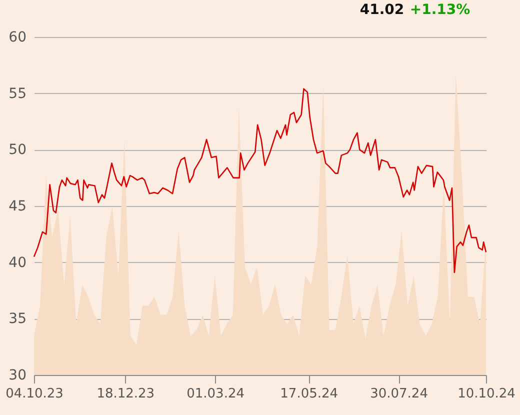  What do you see at coordinates (17, 38) in the screenshot?
I see `y-tick-label: 60` at bounding box center [17, 38].